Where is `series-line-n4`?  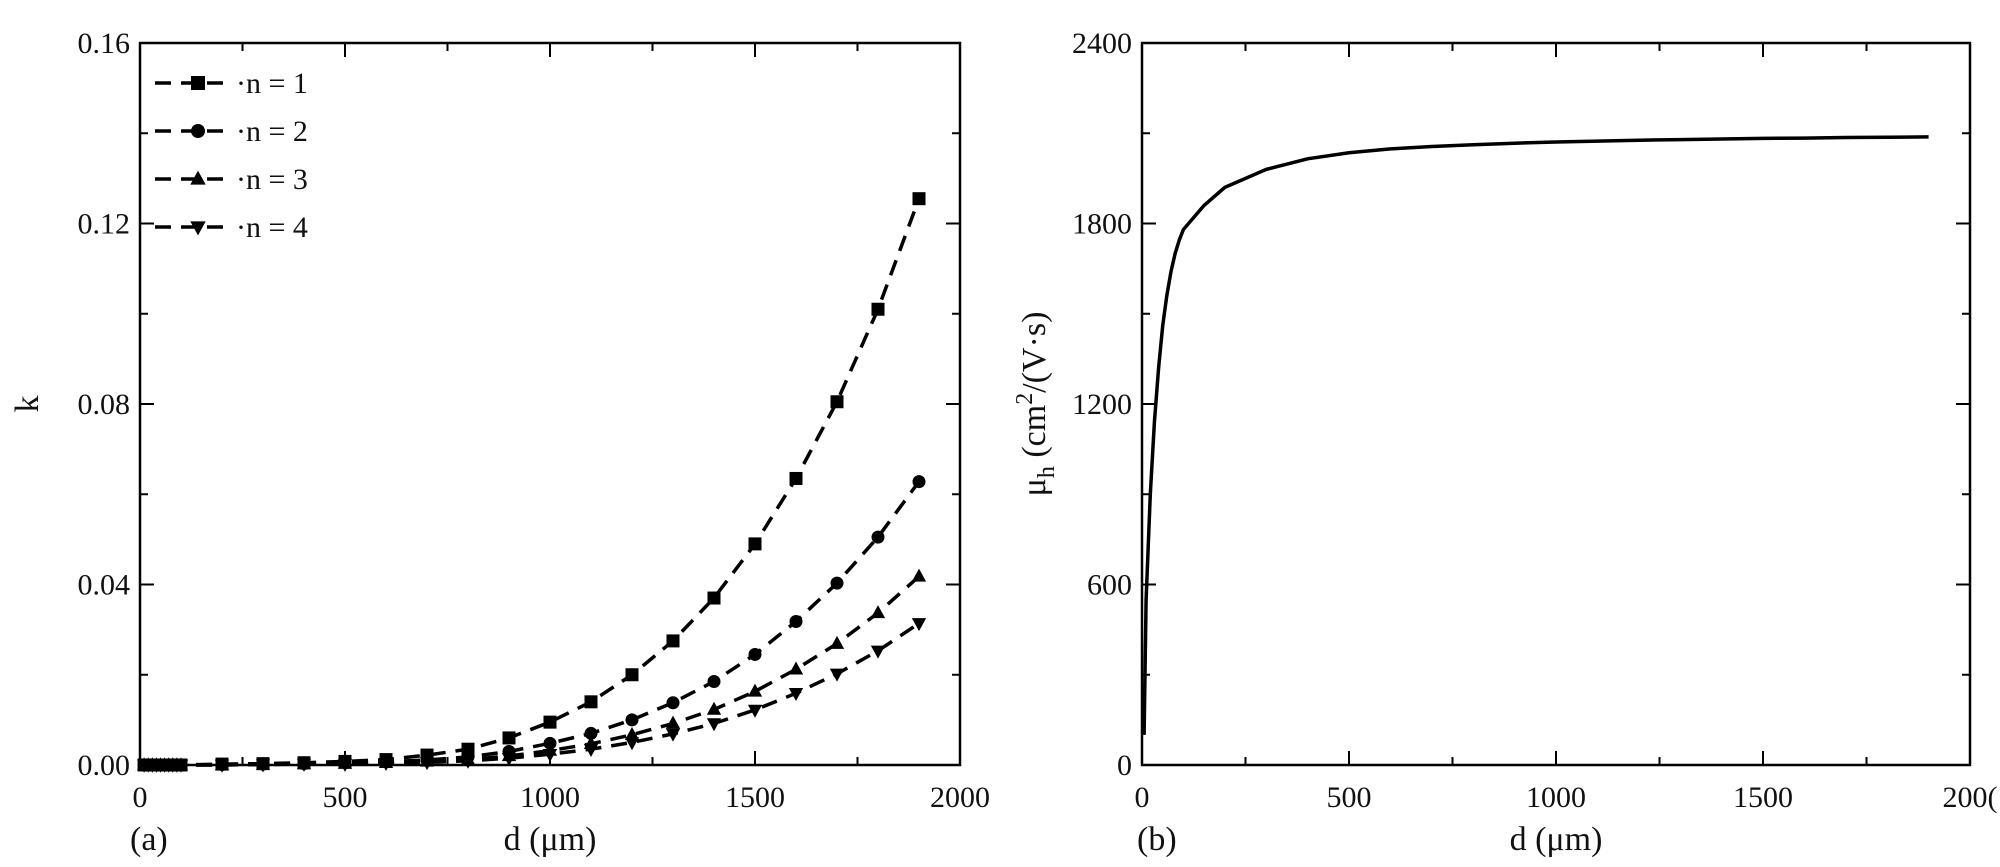
series-line-n4 is located at coordinates (532, 694).